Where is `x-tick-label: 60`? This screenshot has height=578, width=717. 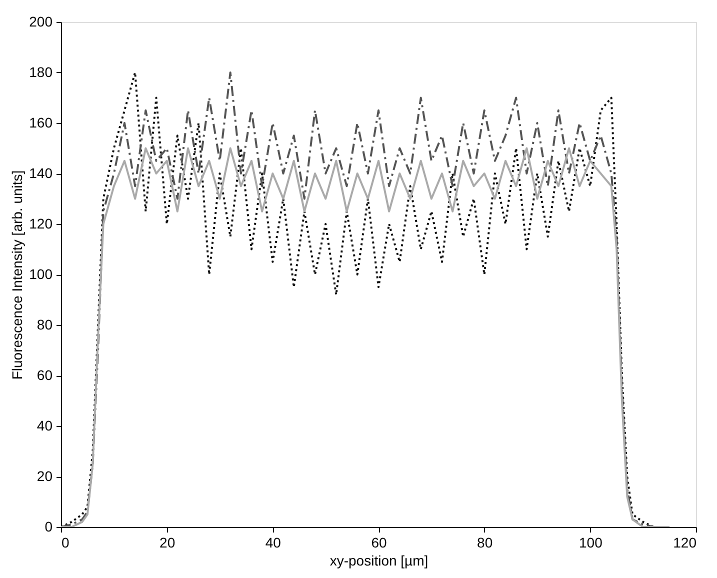 x-tick-label: 60 is located at coordinates (379, 542).